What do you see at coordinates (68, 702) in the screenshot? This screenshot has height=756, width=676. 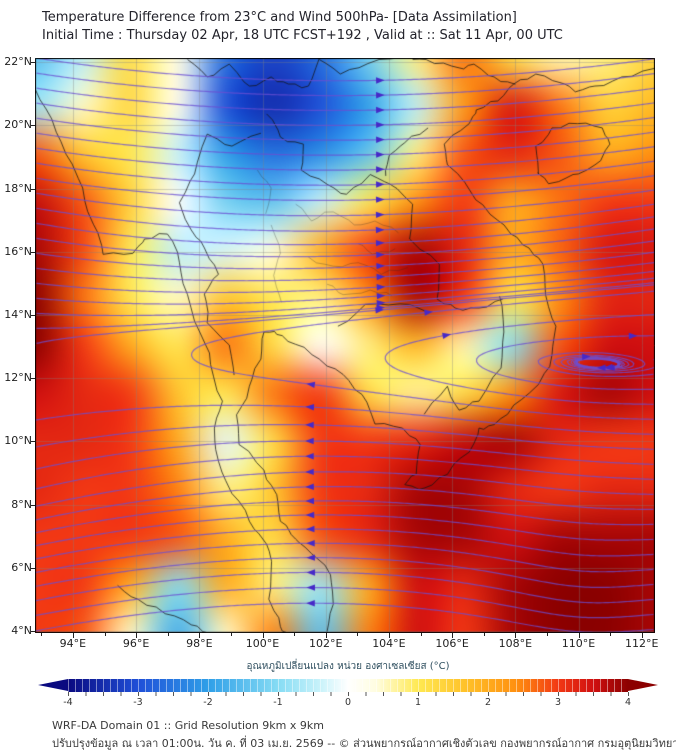 I see `colorbar-tick-label: -4` at bounding box center [68, 702].